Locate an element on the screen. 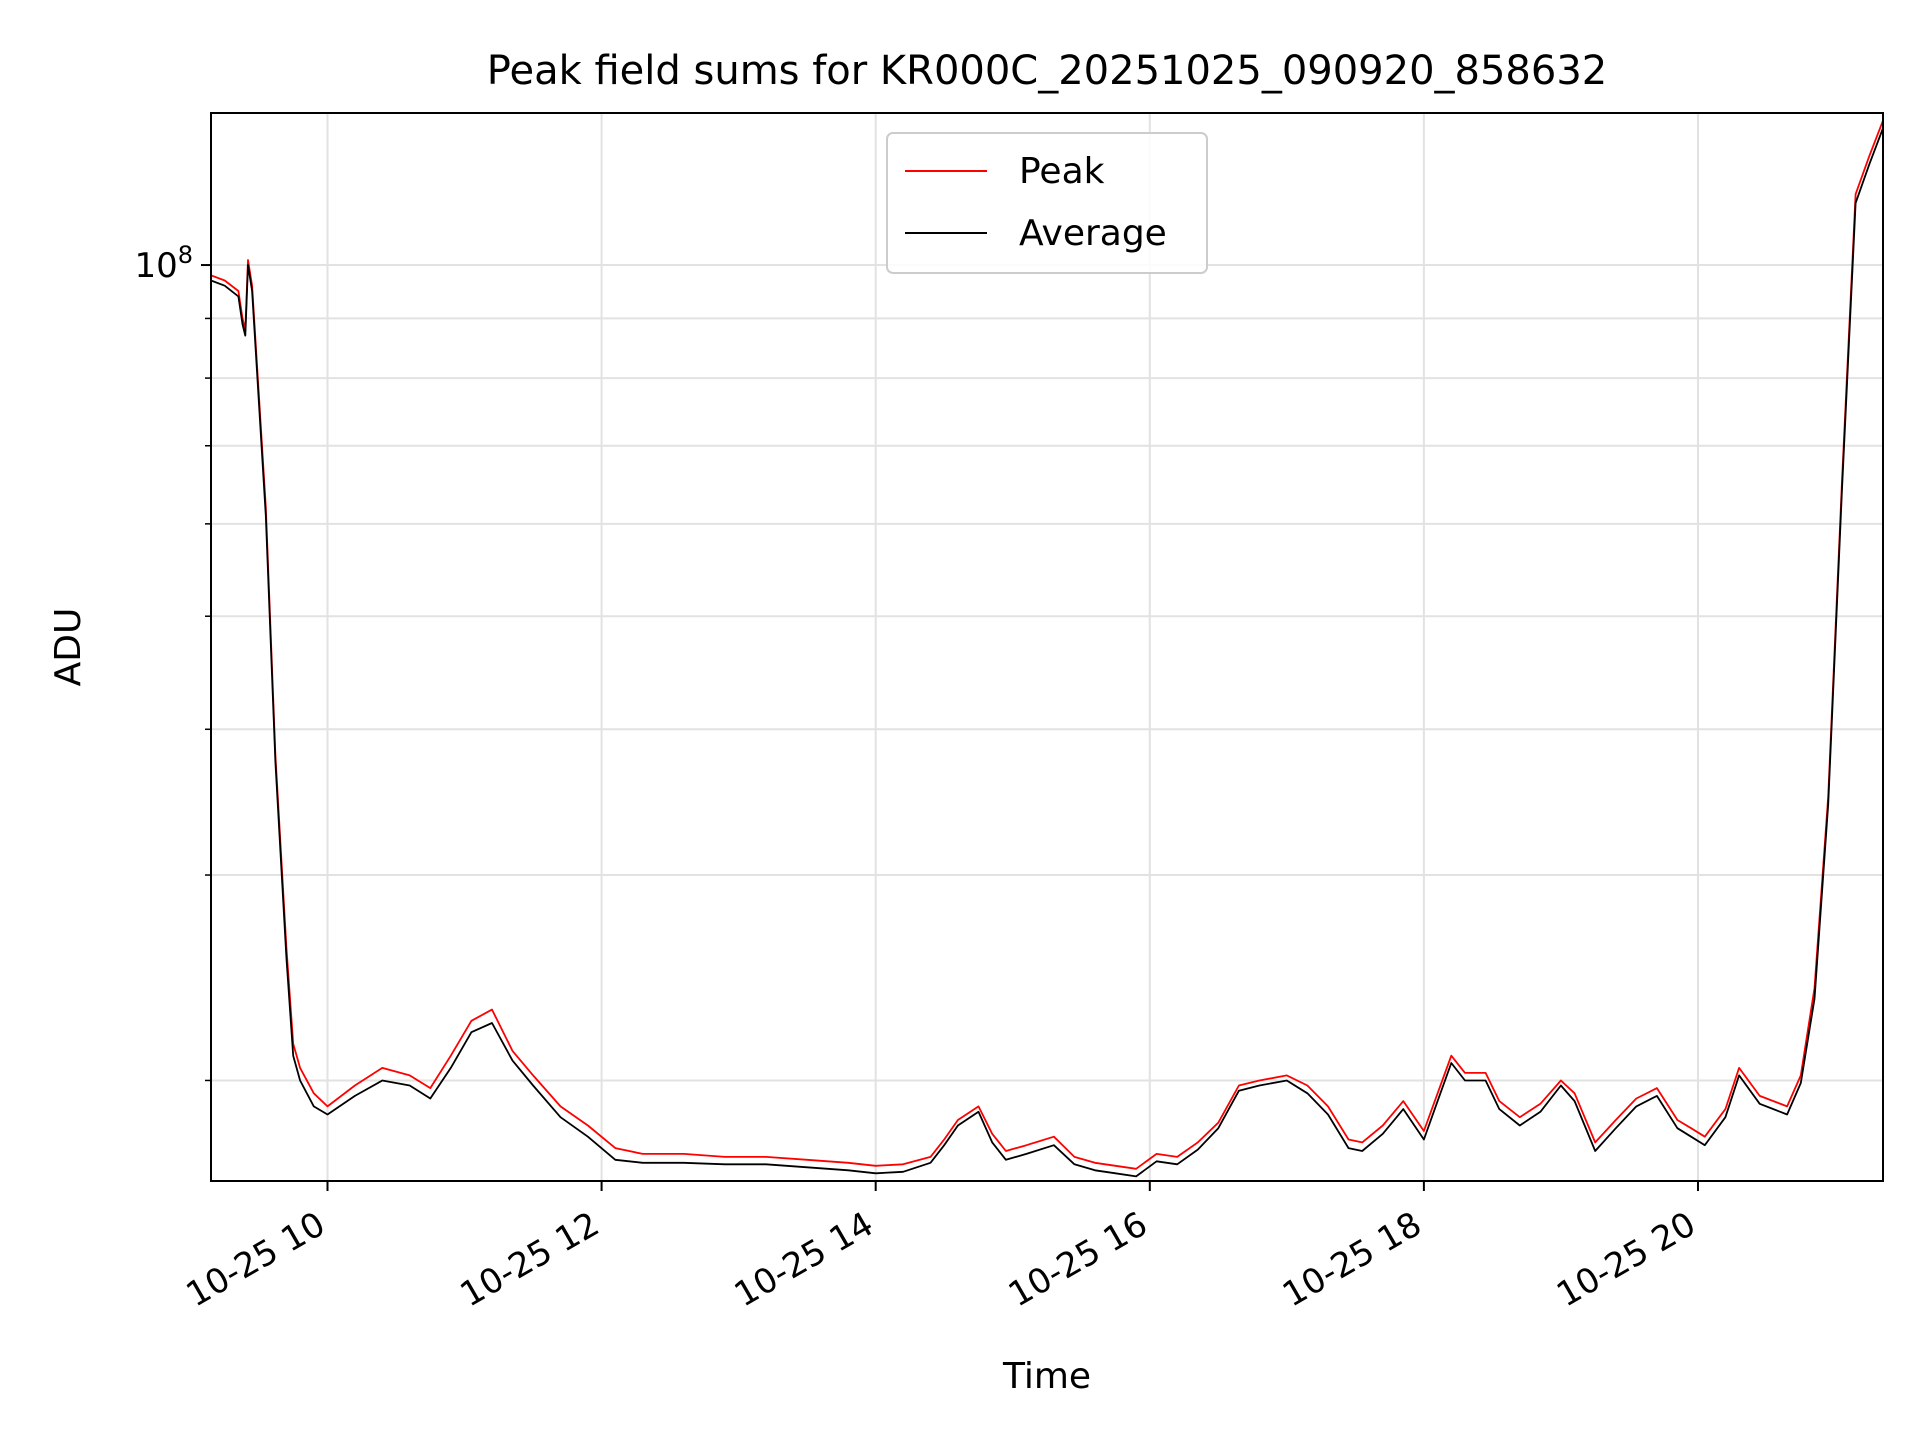  x-axis-label: Time is located at coordinates (1046, 1376).